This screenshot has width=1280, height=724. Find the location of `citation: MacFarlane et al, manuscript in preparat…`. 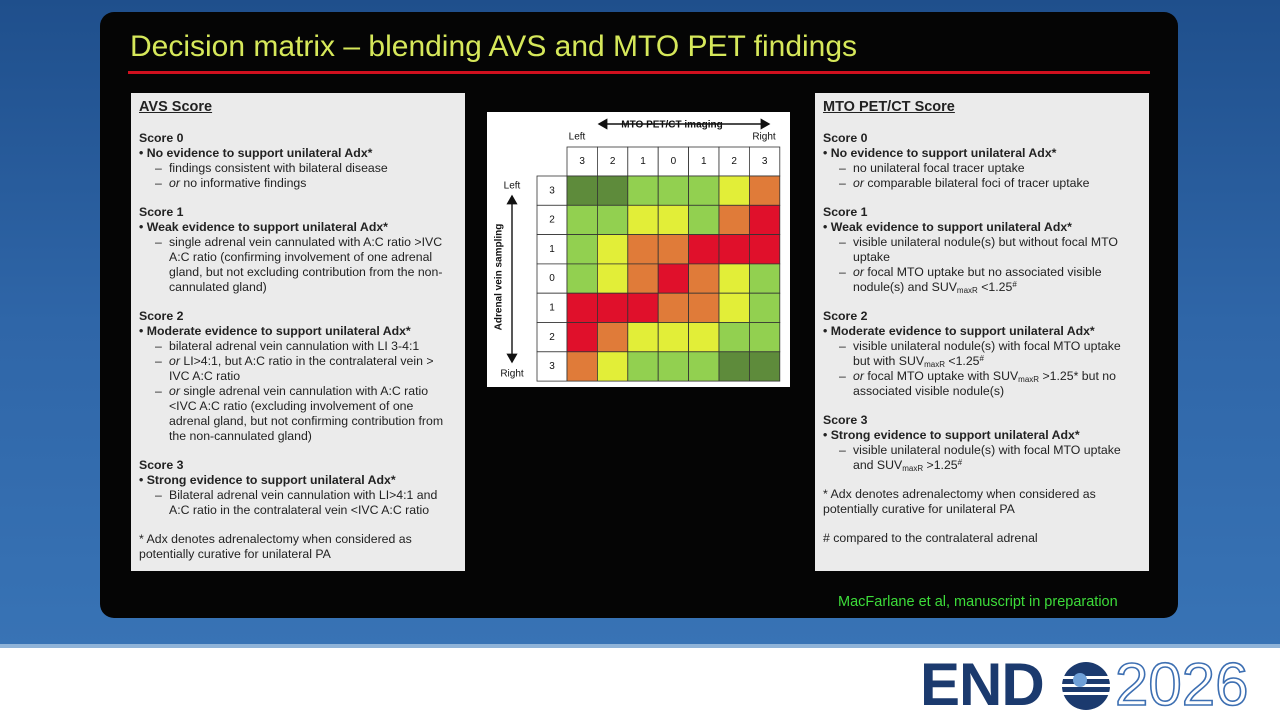

citation: MacFarlane et al, manuscript in preparat… is located at coordinates (978, 602).